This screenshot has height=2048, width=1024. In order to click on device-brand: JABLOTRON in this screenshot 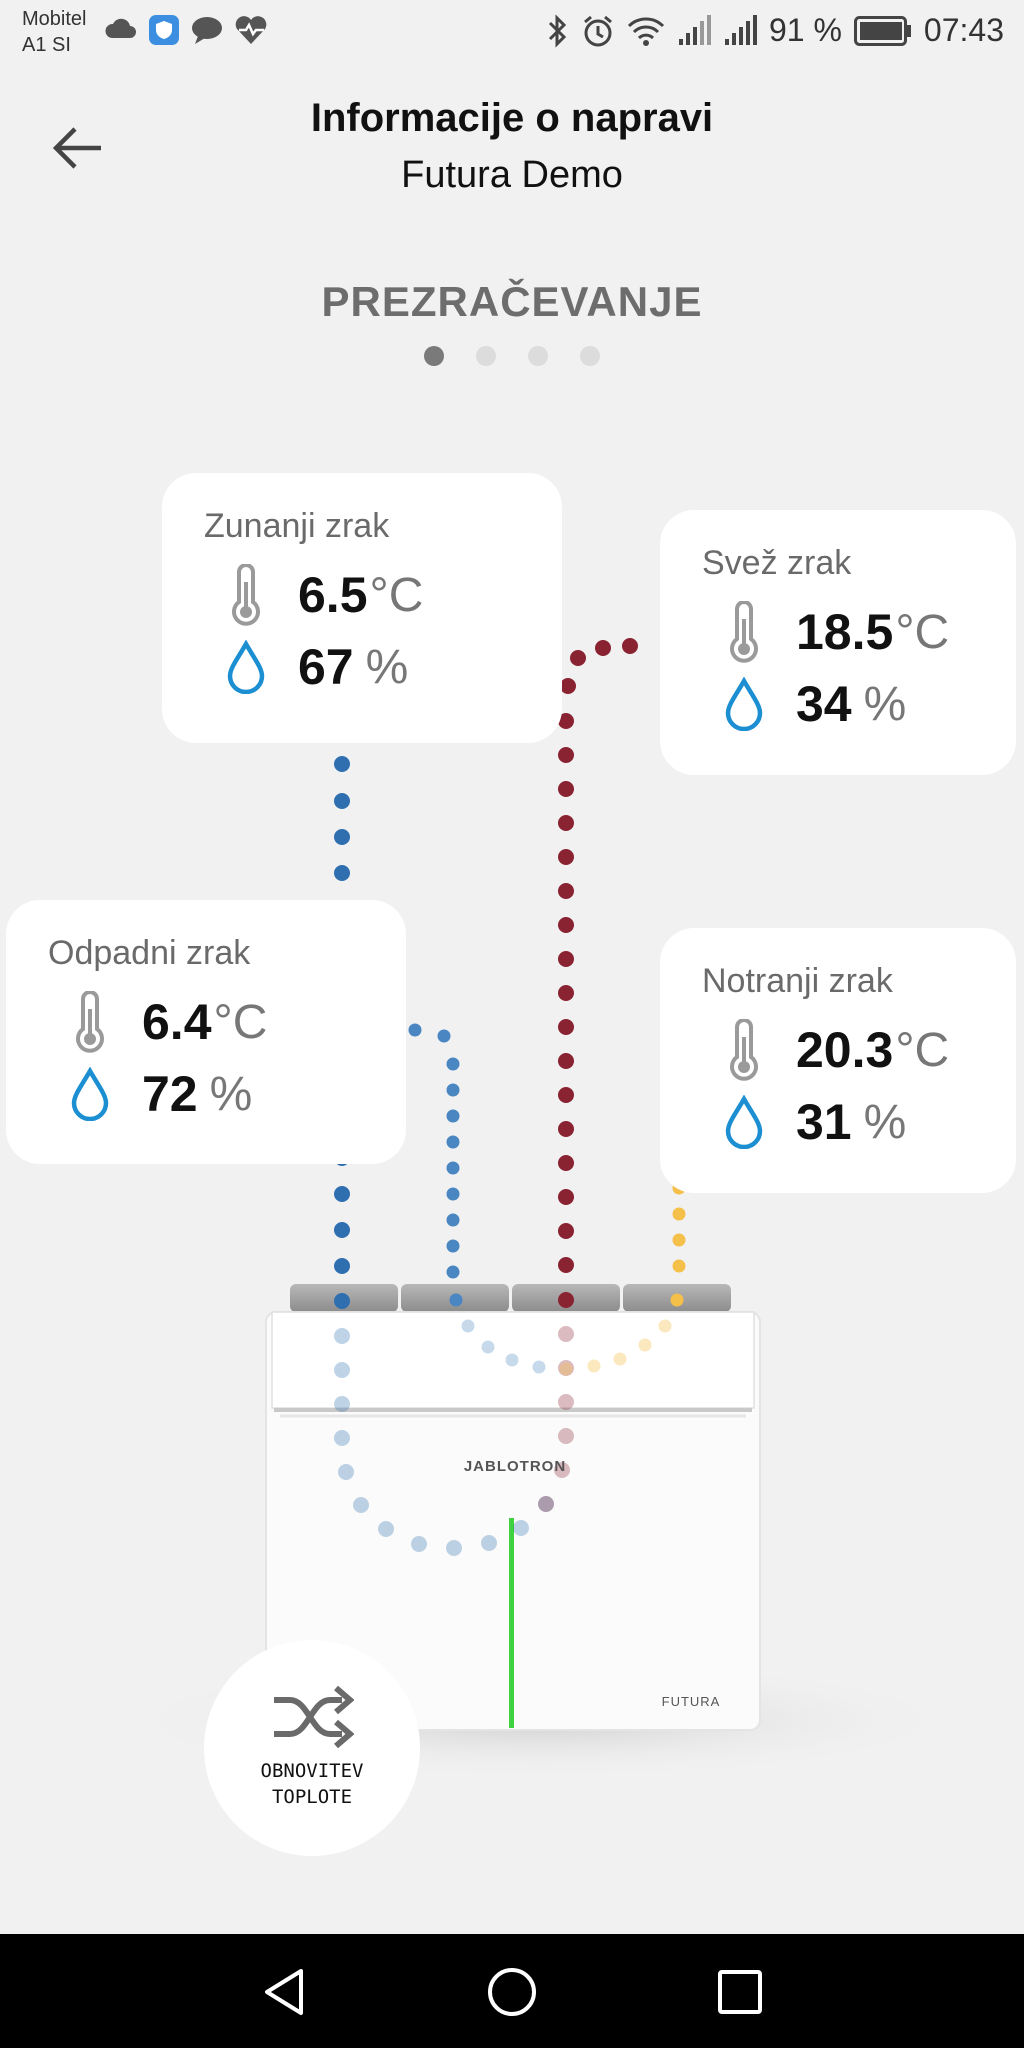, I will do `click(515, 1466)`.